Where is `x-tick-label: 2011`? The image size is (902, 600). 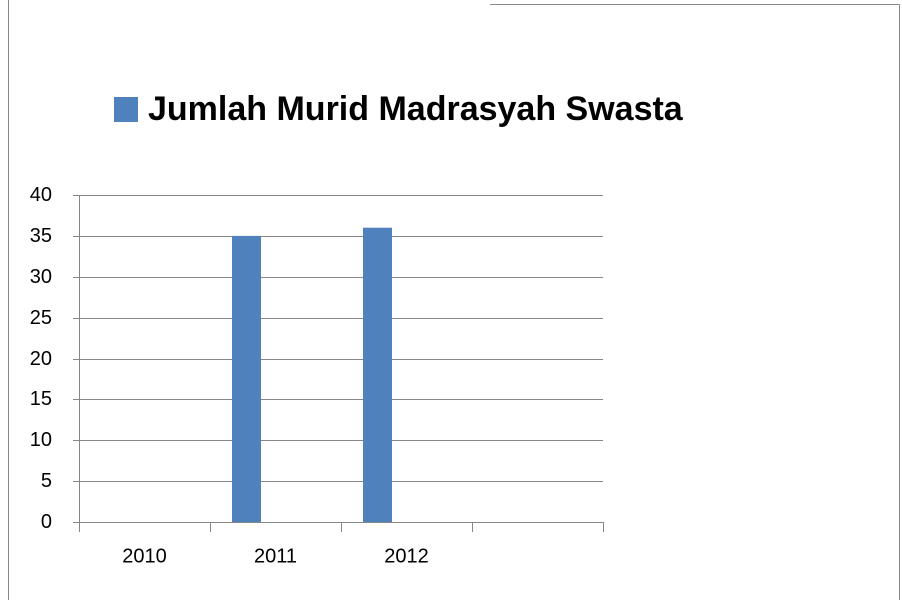 x-tick-label: 2011 is located at coordinates (275, 556).